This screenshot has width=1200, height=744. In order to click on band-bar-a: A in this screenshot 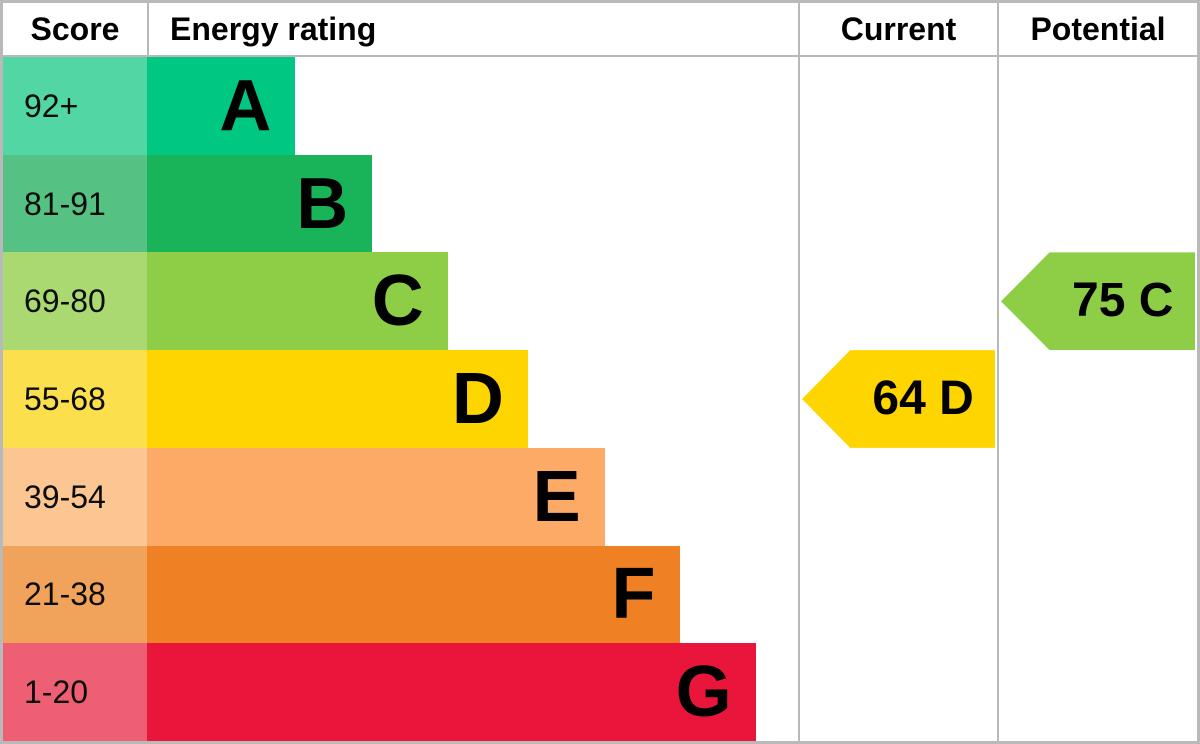, I will do `click(221, 106)`.